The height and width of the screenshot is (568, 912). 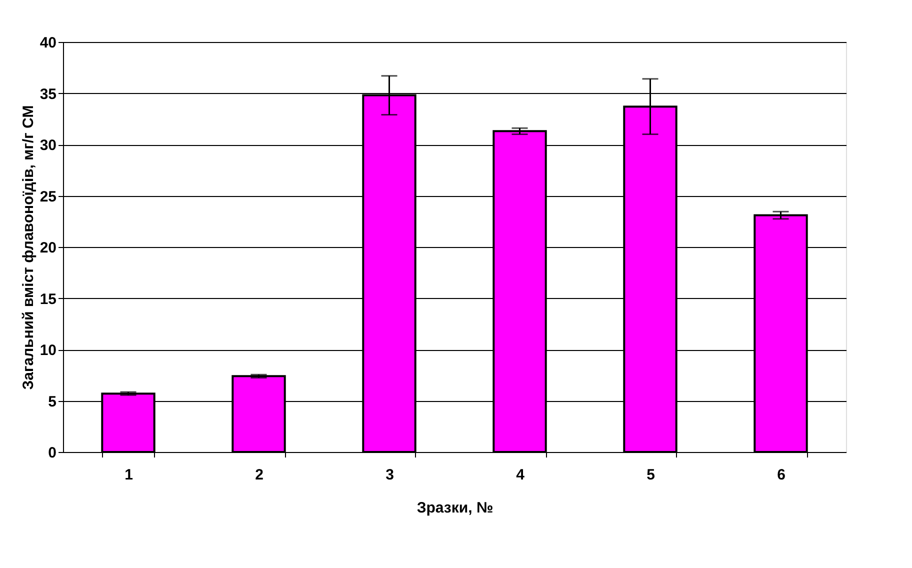 I want to click on x-tick-label: 2, so click(x=259, y=475).